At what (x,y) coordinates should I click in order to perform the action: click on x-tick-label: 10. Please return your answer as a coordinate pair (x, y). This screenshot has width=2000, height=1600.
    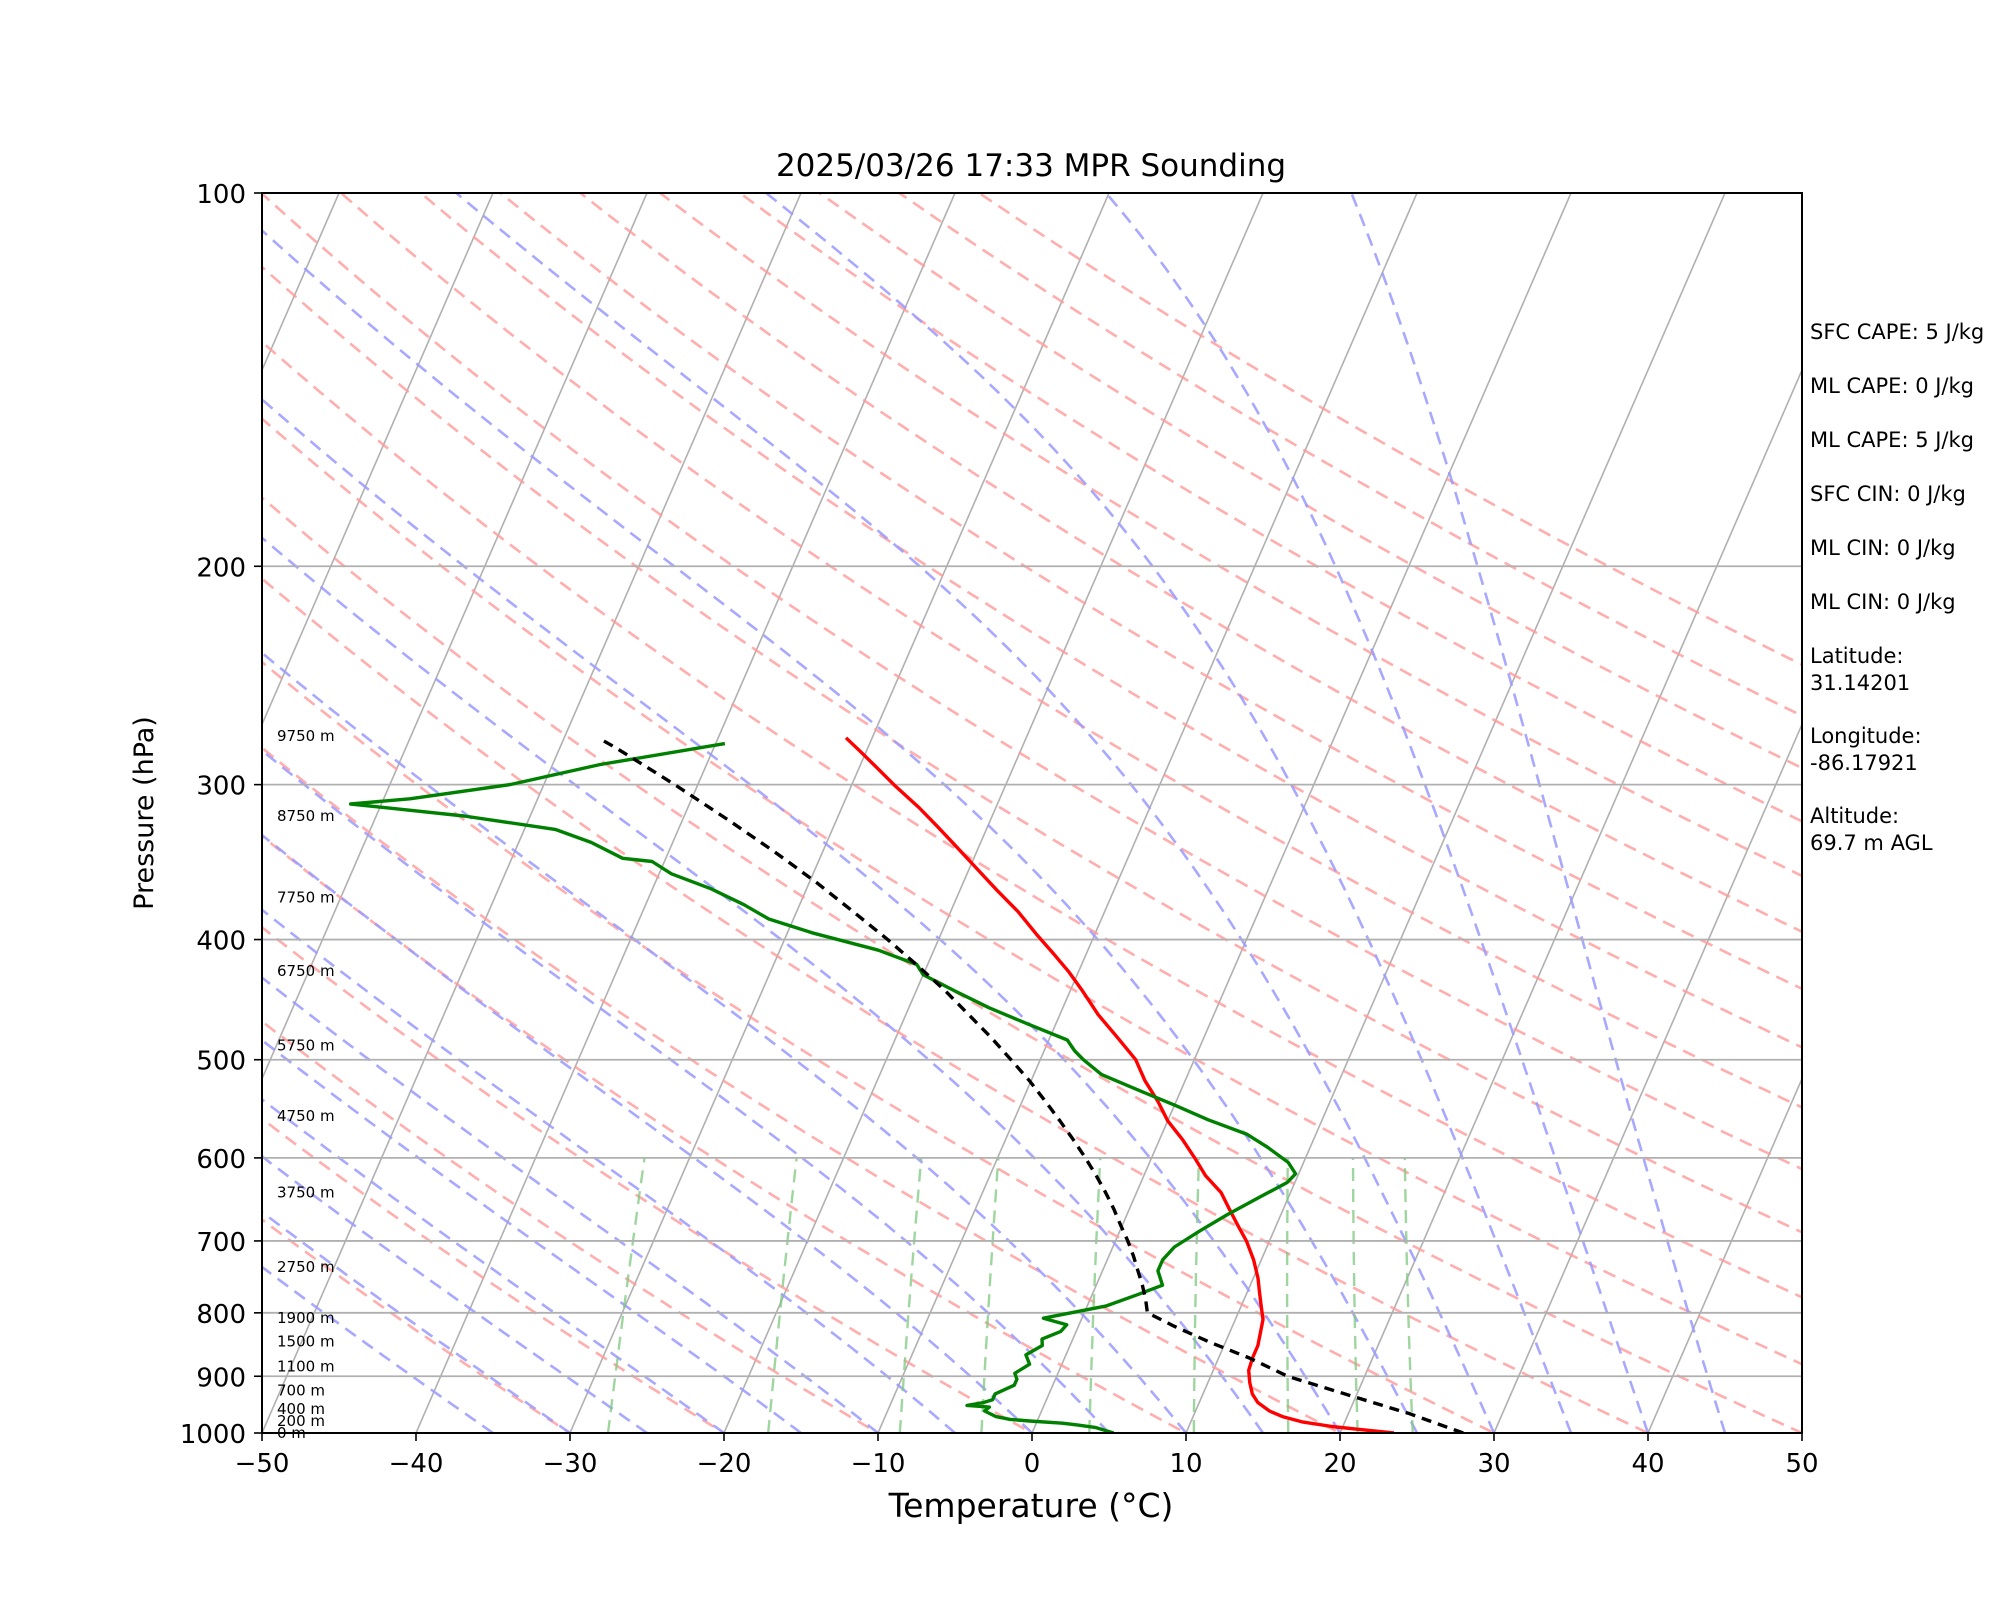
    Looking at the image, I should click on (1185, 1464).